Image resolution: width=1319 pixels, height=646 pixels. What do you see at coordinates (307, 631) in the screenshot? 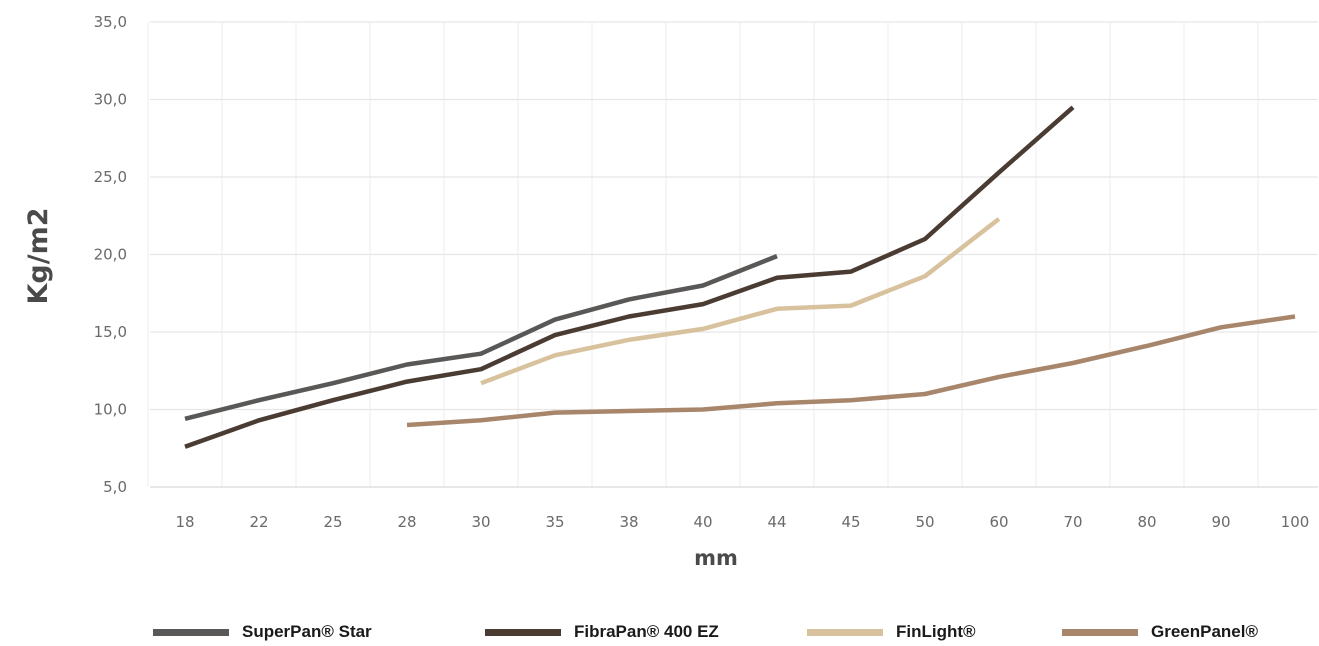
I see `legend-label-superpan-star: SuperPan® Star` at bounding box center [307, 631].